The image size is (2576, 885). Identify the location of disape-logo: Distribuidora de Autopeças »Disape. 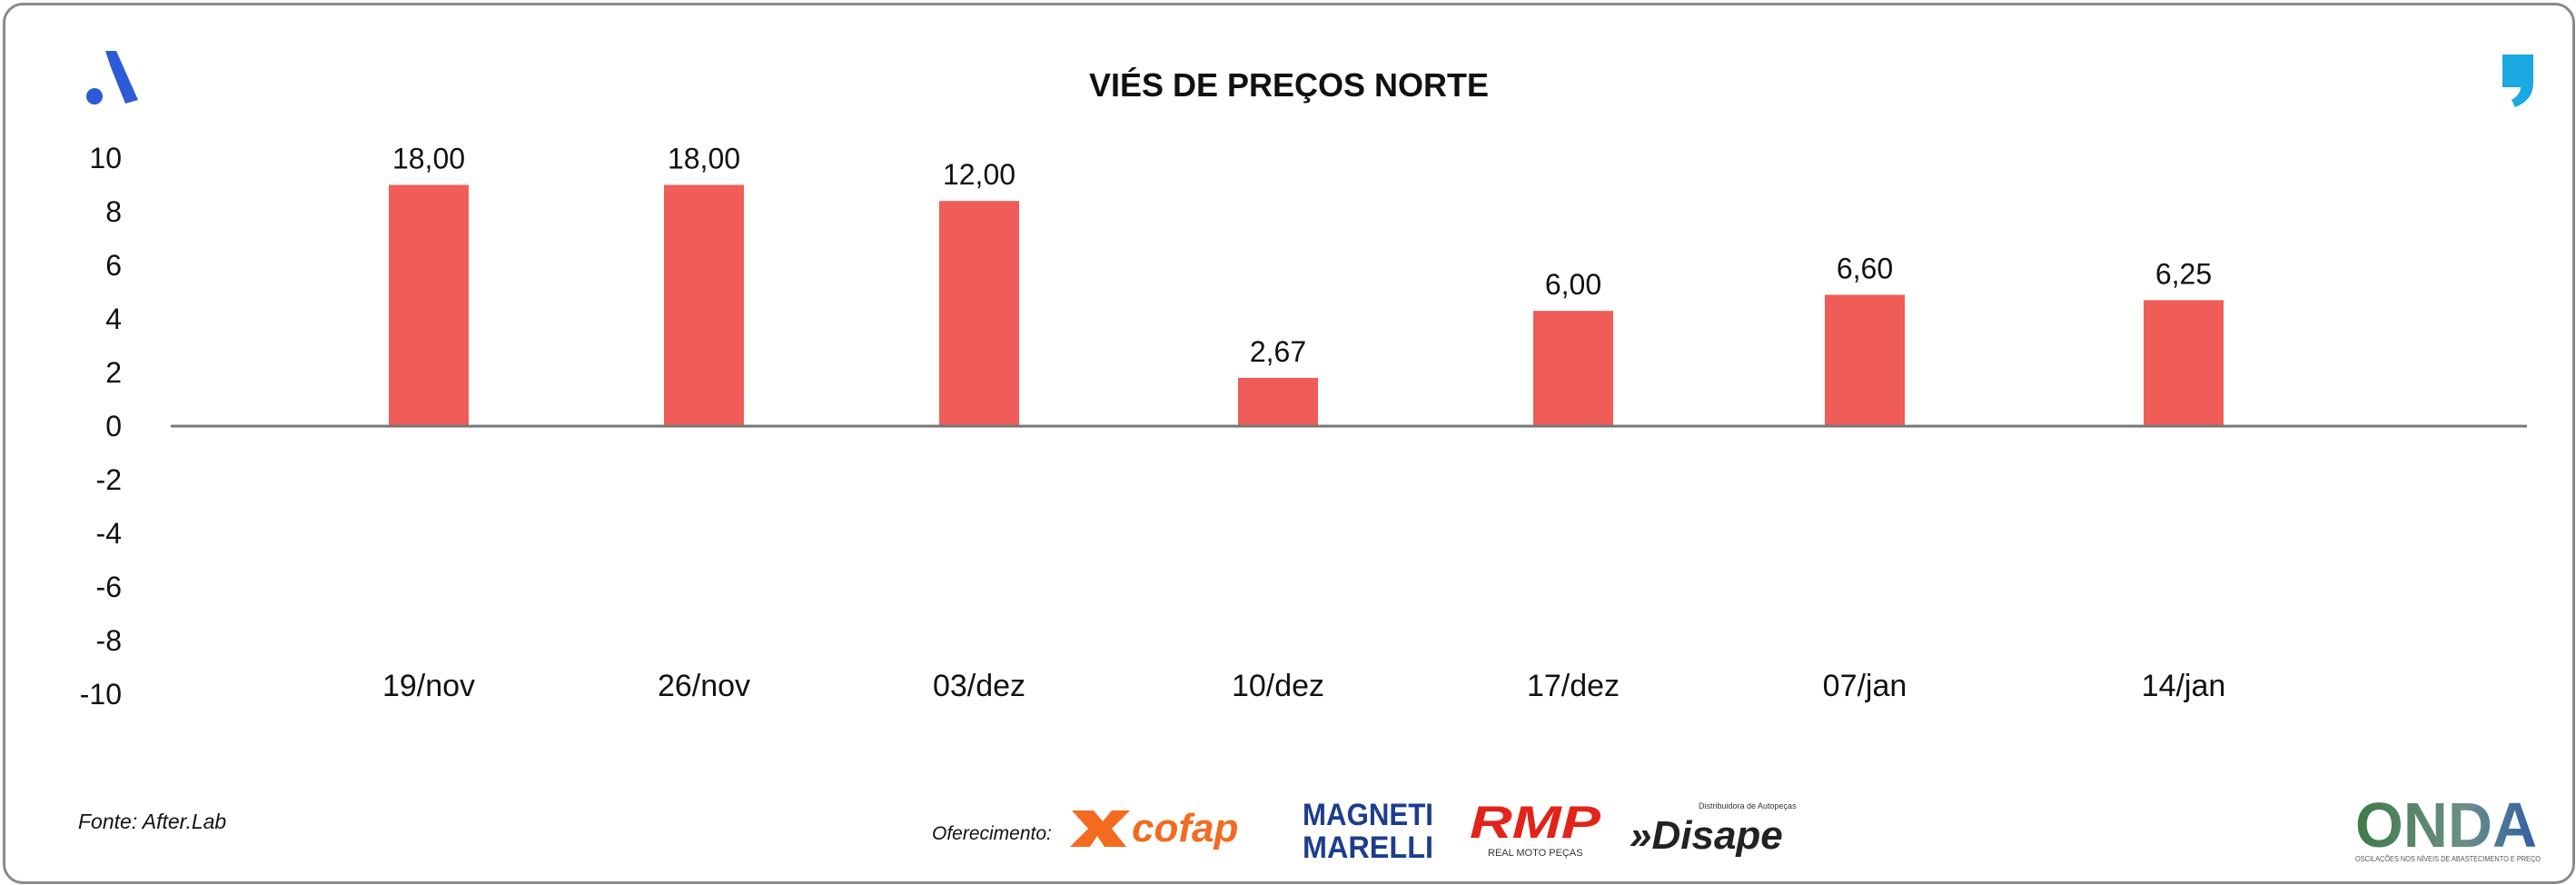
(1713, 829).